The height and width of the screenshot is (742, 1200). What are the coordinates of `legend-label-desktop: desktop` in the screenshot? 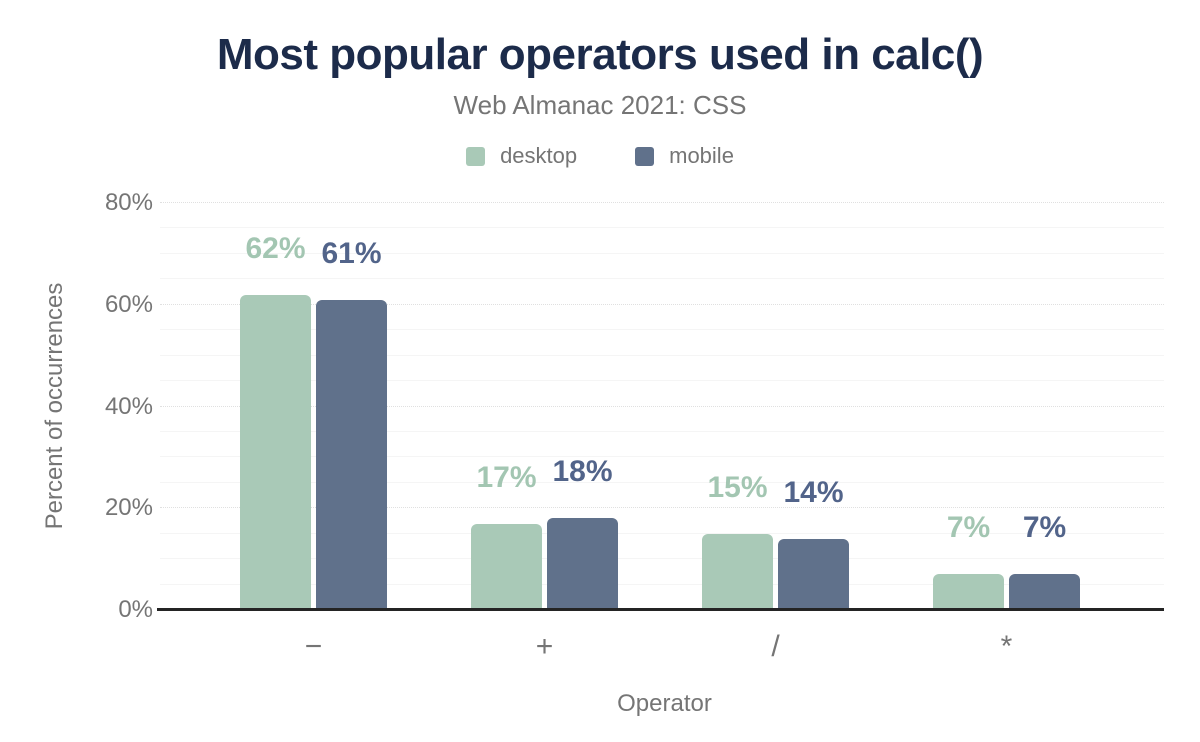 It's located at (539, 155).